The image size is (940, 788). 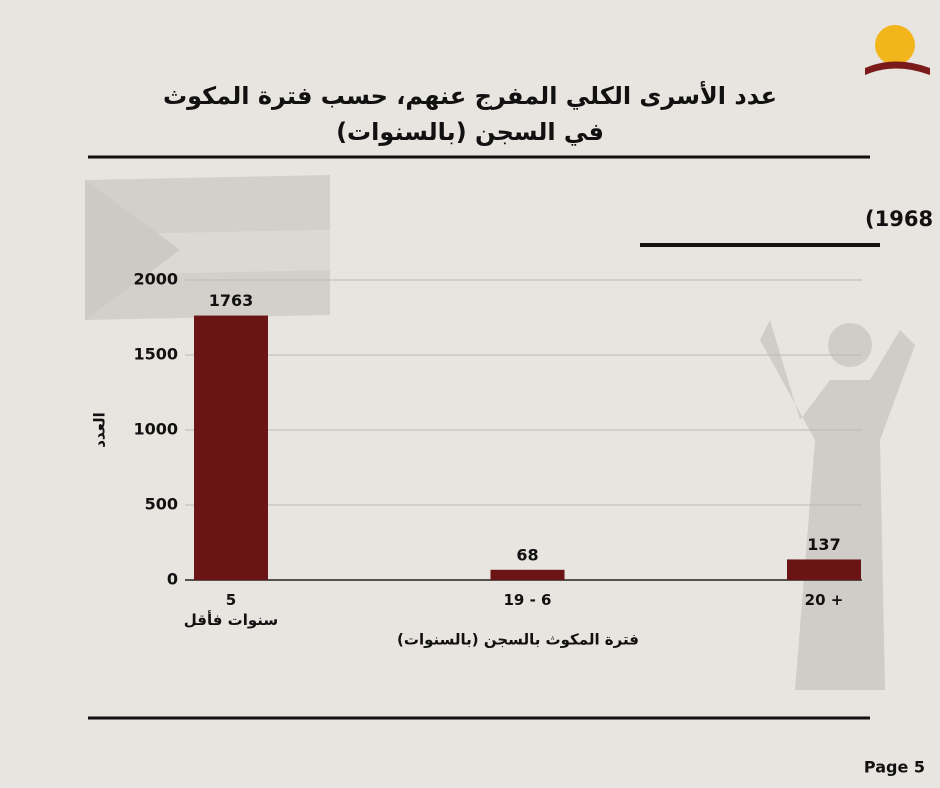 I want to click on y-tick-label: 500, so click(x=161, y=504).